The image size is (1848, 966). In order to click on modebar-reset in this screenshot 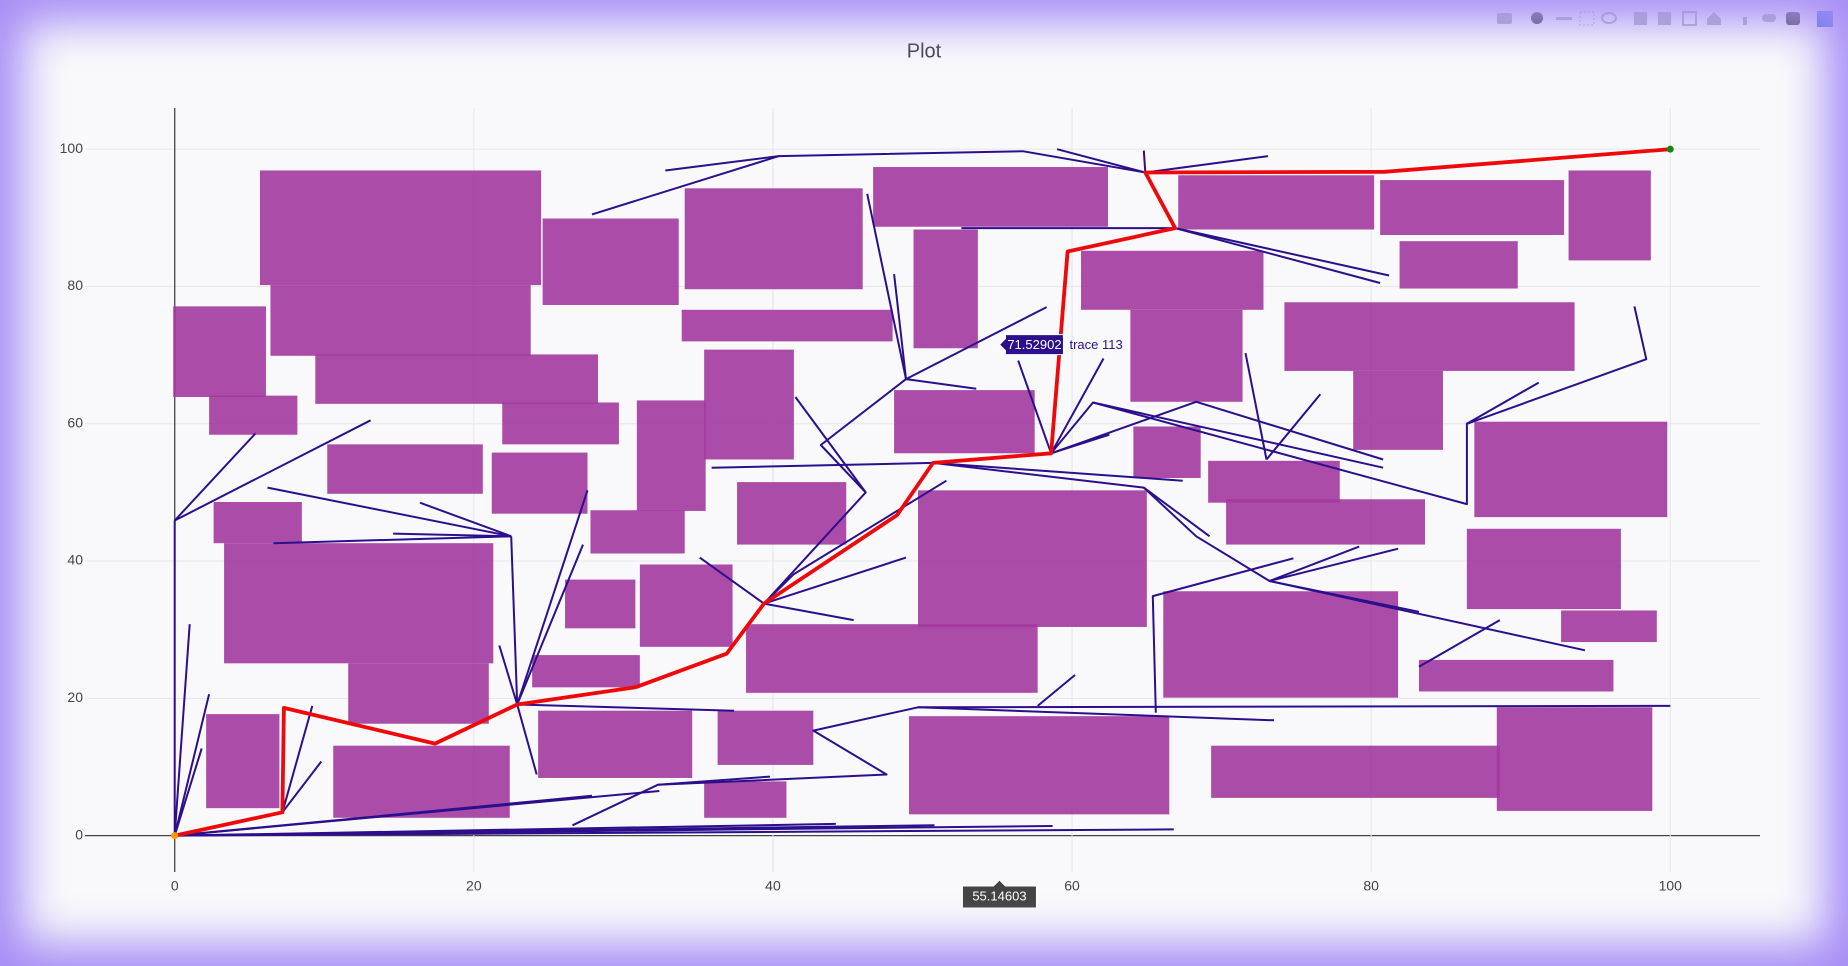, I will do `click(1714, 18)`.